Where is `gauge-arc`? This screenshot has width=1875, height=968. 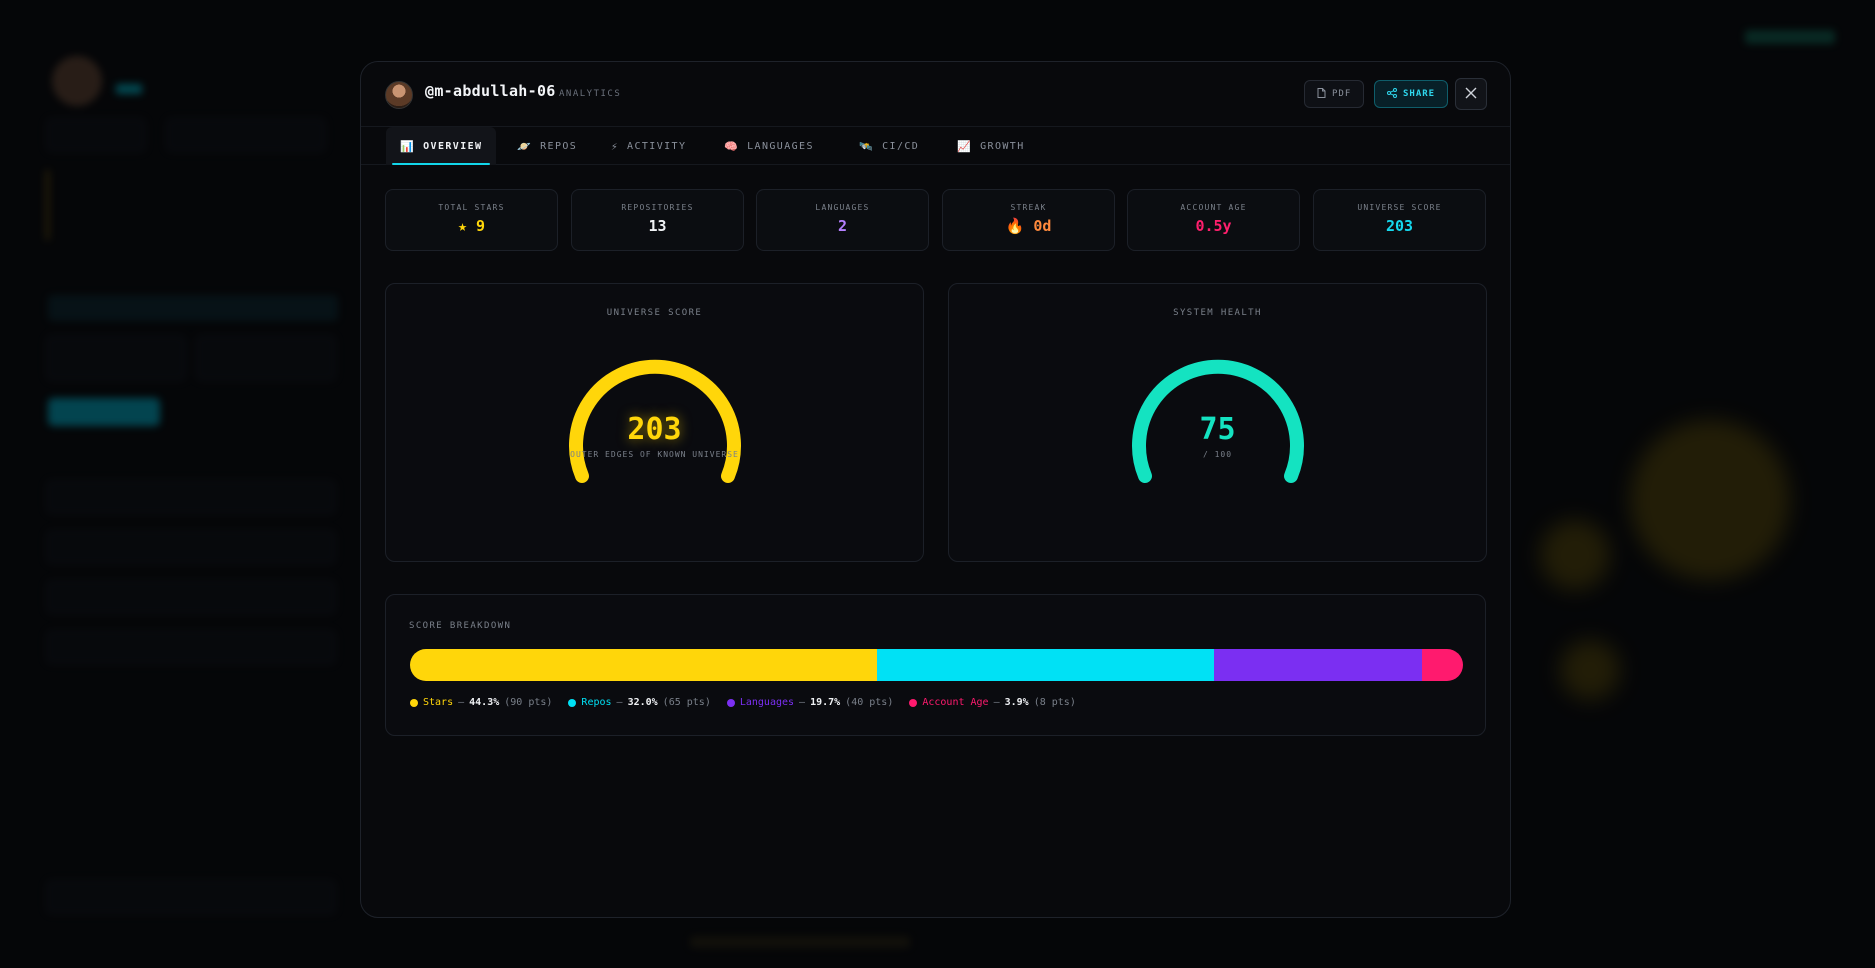
gauge-arc is located at coordinates (655, 421).